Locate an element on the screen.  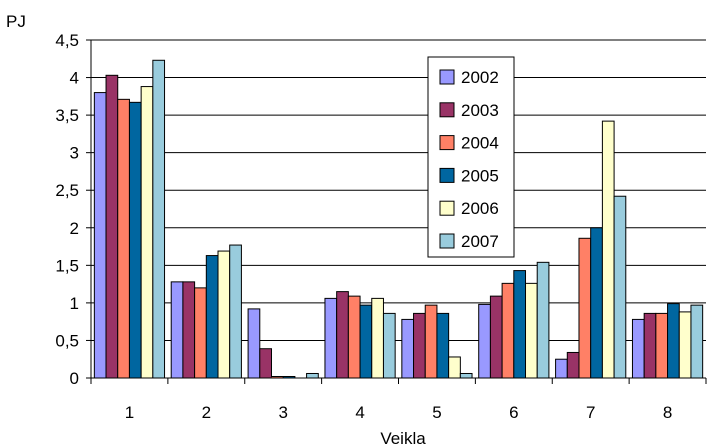
legend-label-2002: 2002 is located at coordinates (480, 77).